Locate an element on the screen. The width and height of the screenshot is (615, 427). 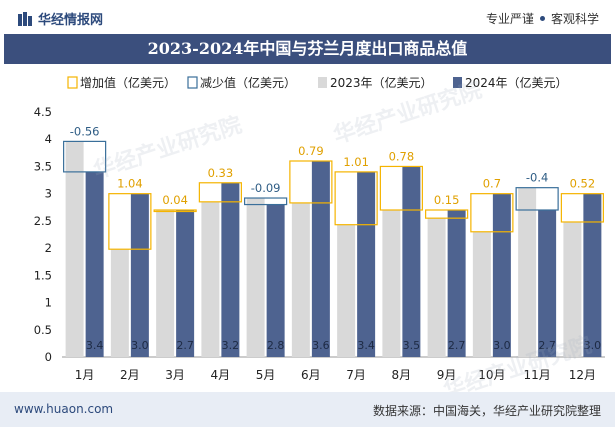
legend-label: 2023年（亿美元） is located at coordinates (381, 82).